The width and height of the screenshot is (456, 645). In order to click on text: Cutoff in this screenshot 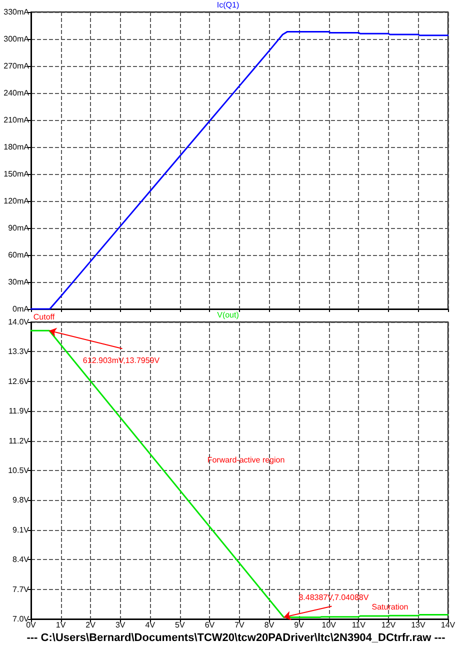, I will do `click(44, 317)`.